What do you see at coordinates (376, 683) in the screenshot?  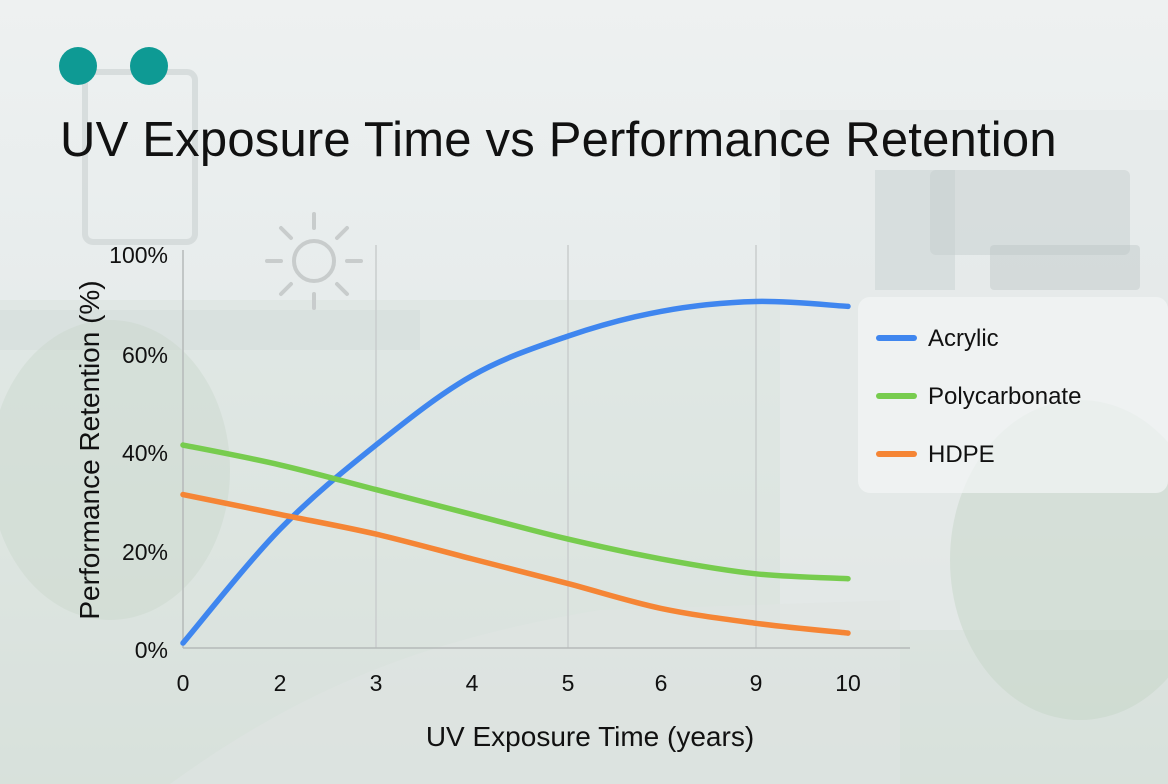 I see `x-tick-label: 3` at bounding box center [376, 683].